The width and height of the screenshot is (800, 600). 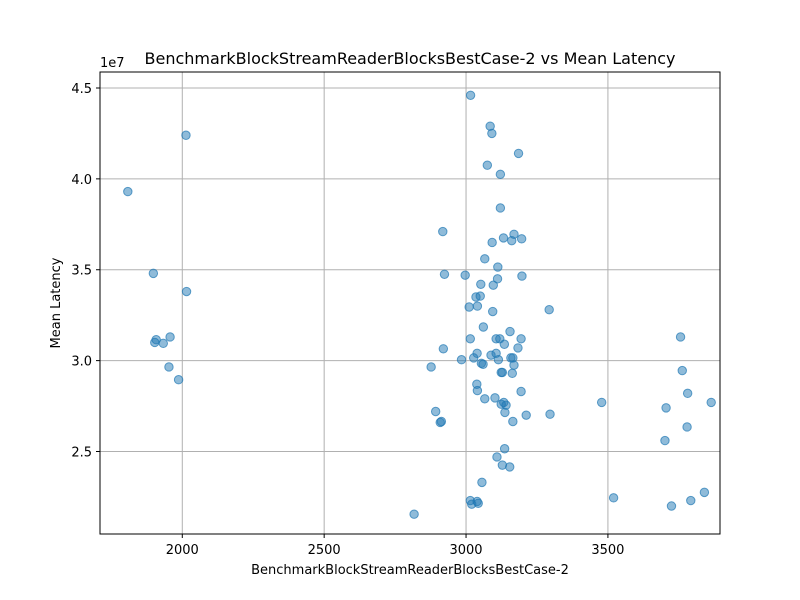 I want to click on x-tick-label: 2000, so click(x=182, y=550).